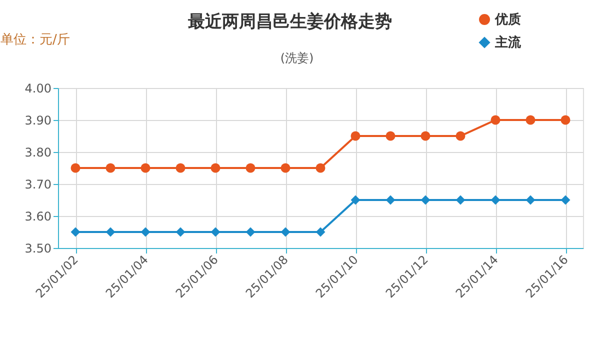  Describe the element at coordinates (507, 20) in the screenshot. I see `legend-label: 优质` at that location.